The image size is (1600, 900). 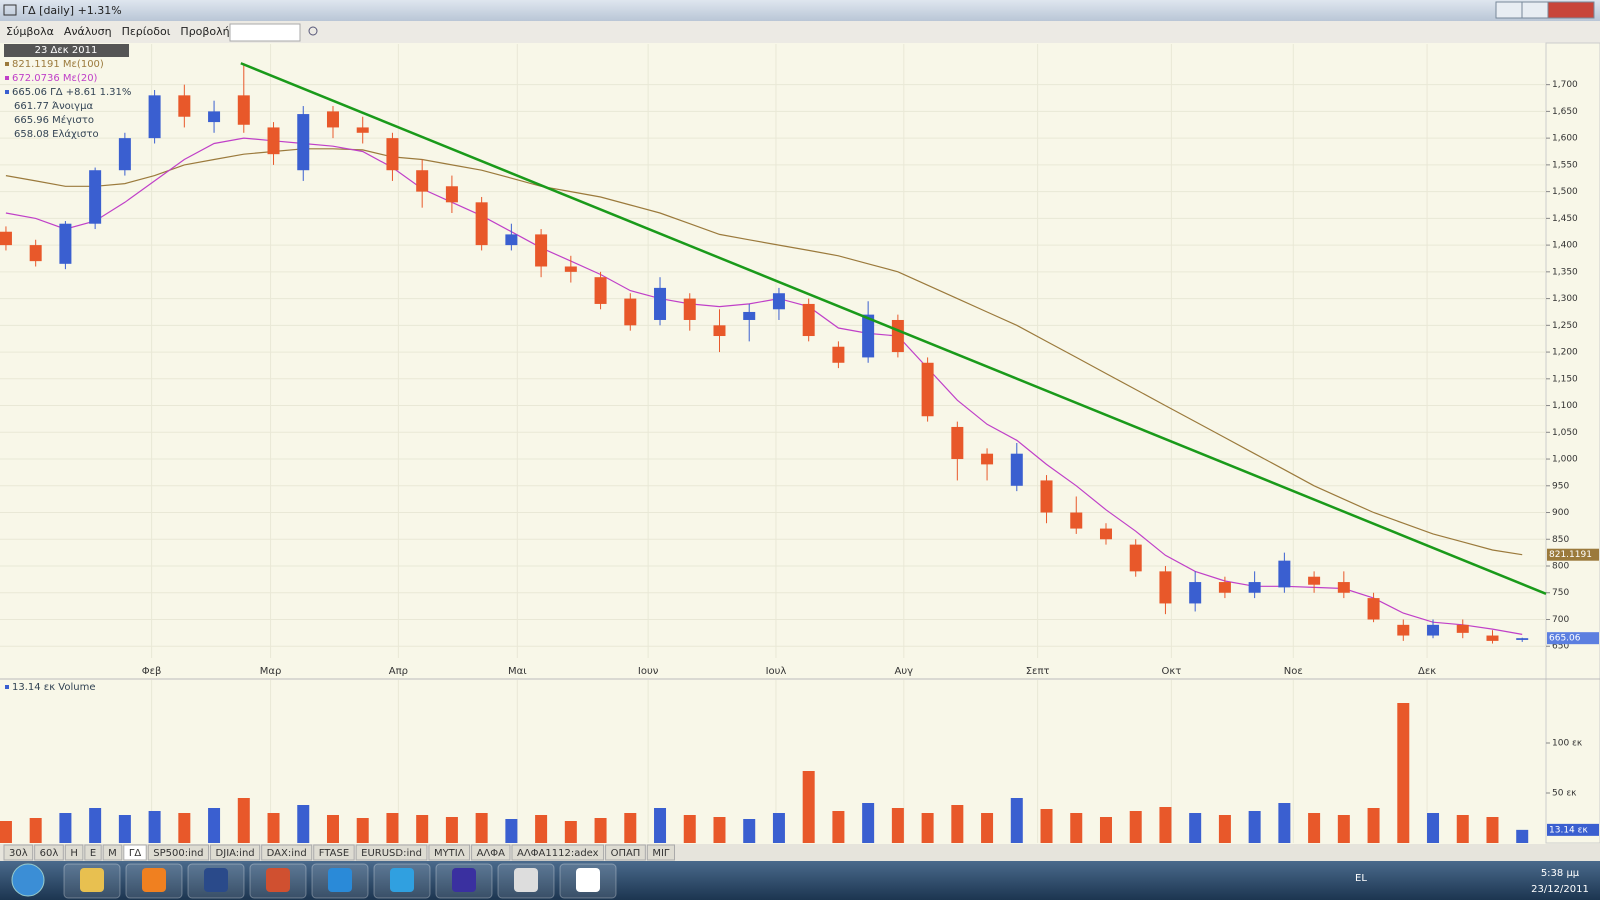 What do you see at coordinates (53, 687) in the screenshot?
I see `volume-legend: 13.14 εκ Volume` at bounding box center [53, 687].